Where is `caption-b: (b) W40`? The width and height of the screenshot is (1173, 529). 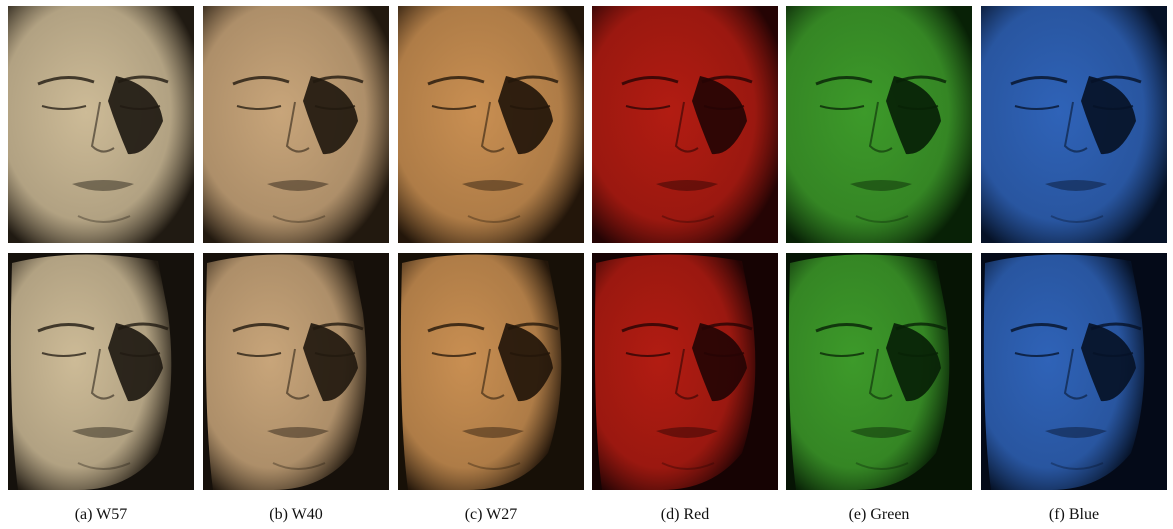
caption-b: (b) W40 is located at coordinates (296, 514).